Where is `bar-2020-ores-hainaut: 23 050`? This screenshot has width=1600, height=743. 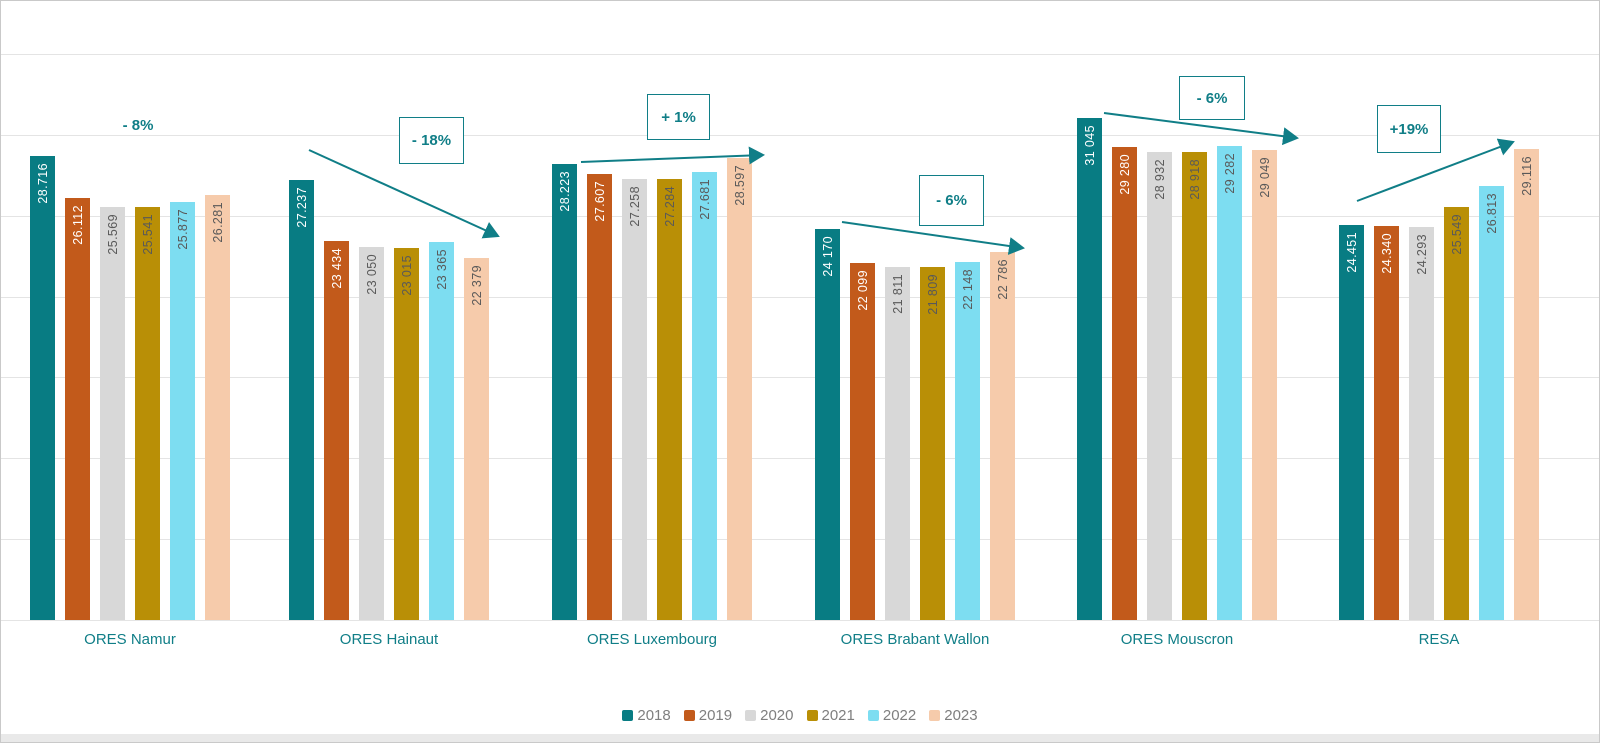 bar-2020-ores-hainaut: 23 050 is located at coordinates (371, 433).